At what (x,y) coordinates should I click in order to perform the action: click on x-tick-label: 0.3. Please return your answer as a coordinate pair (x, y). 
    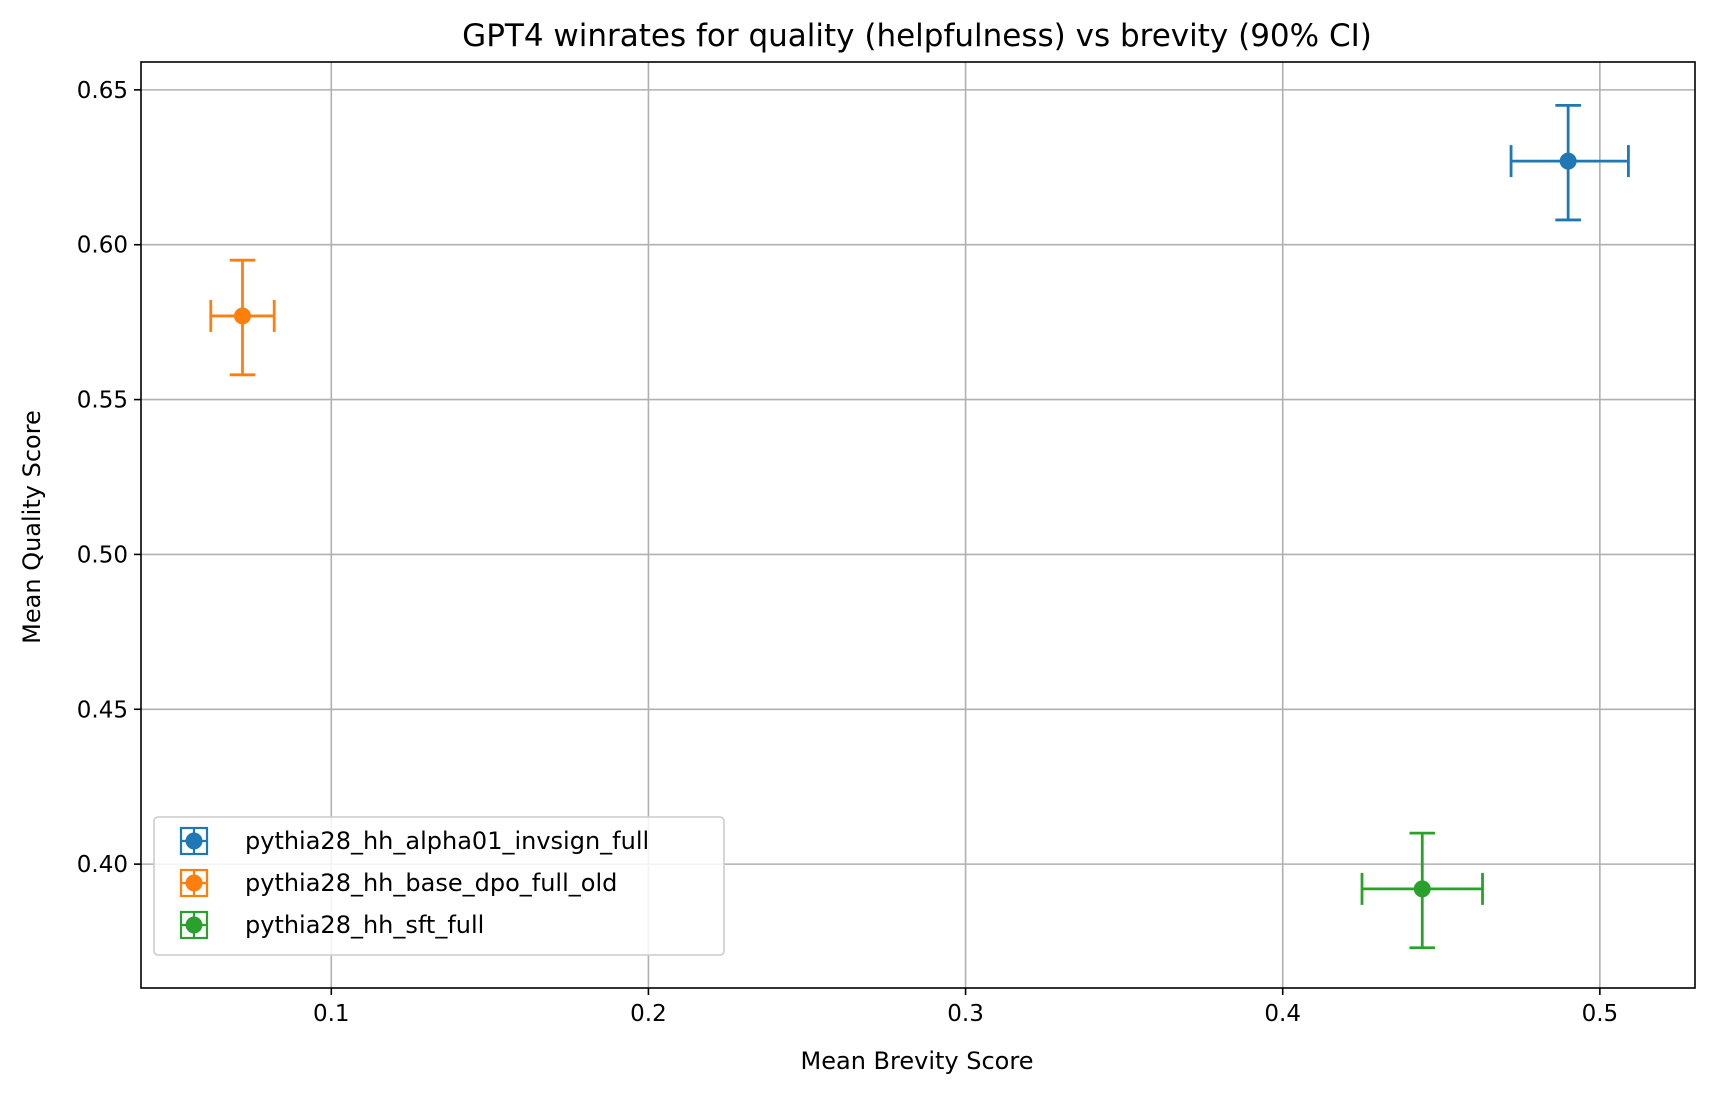
    Looking at the image, I should click on (965, 1014).